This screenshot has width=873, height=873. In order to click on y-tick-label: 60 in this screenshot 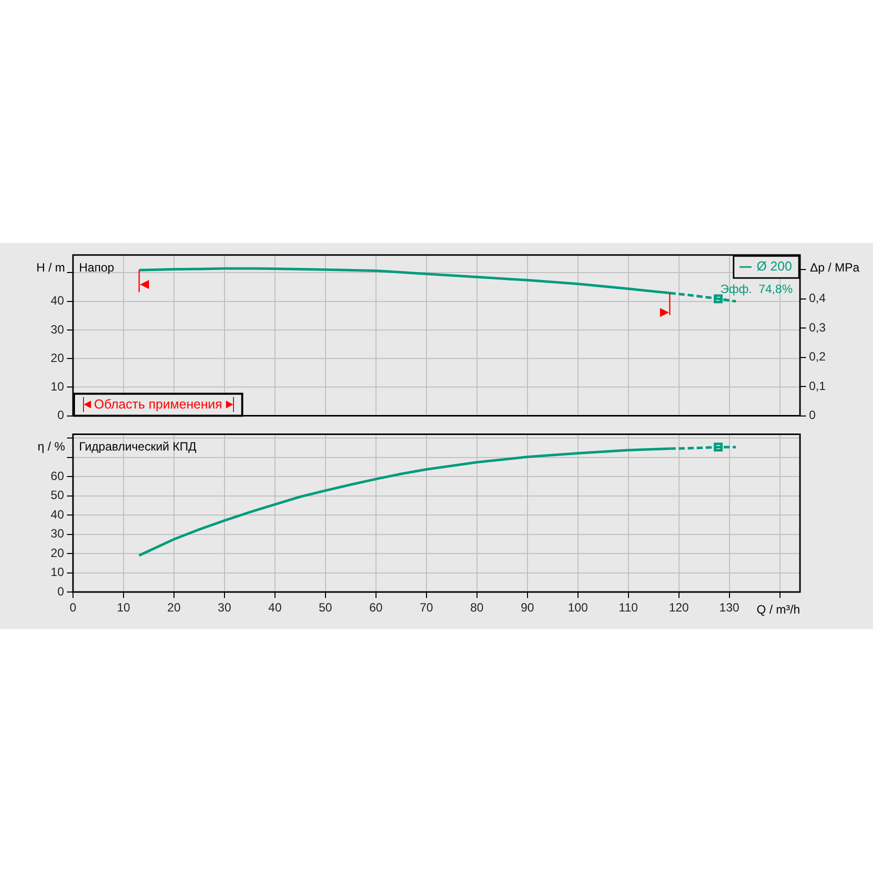, I will do `click(57, 475)`.